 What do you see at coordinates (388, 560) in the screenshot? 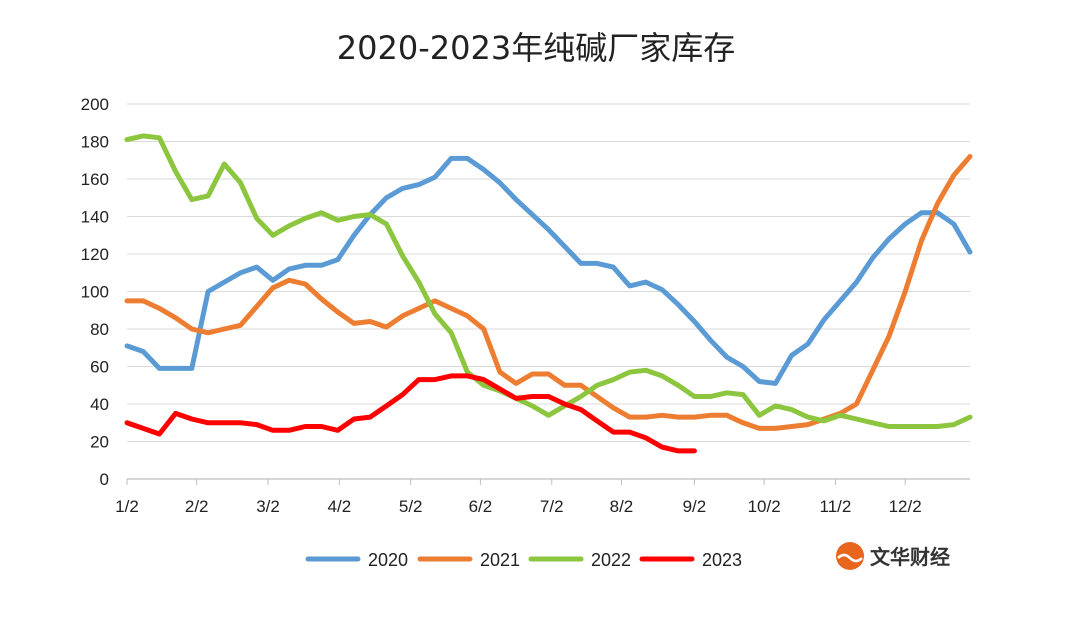
I see `legend-label-2020: 2020` at bounding box center [388, 560].